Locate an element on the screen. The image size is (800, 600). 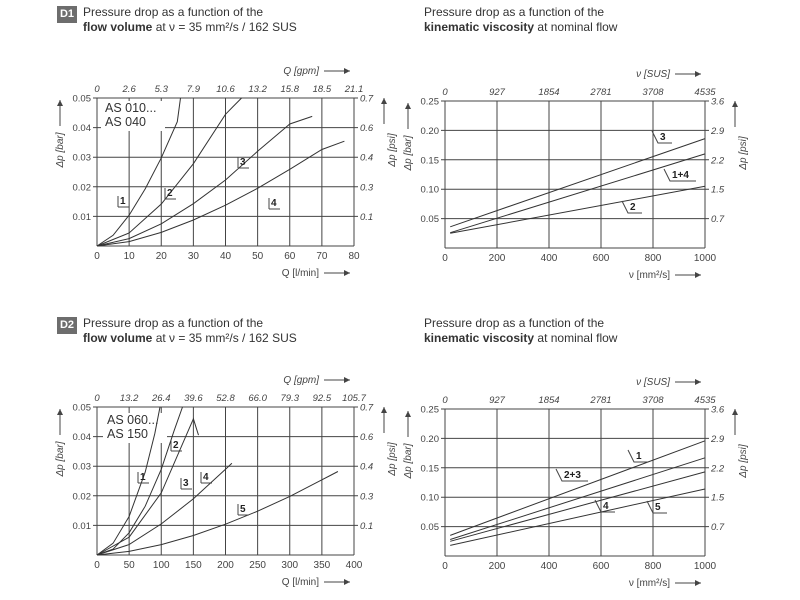
d2-flow-y-tick: 0.02 is located at coordinates (82, 496).